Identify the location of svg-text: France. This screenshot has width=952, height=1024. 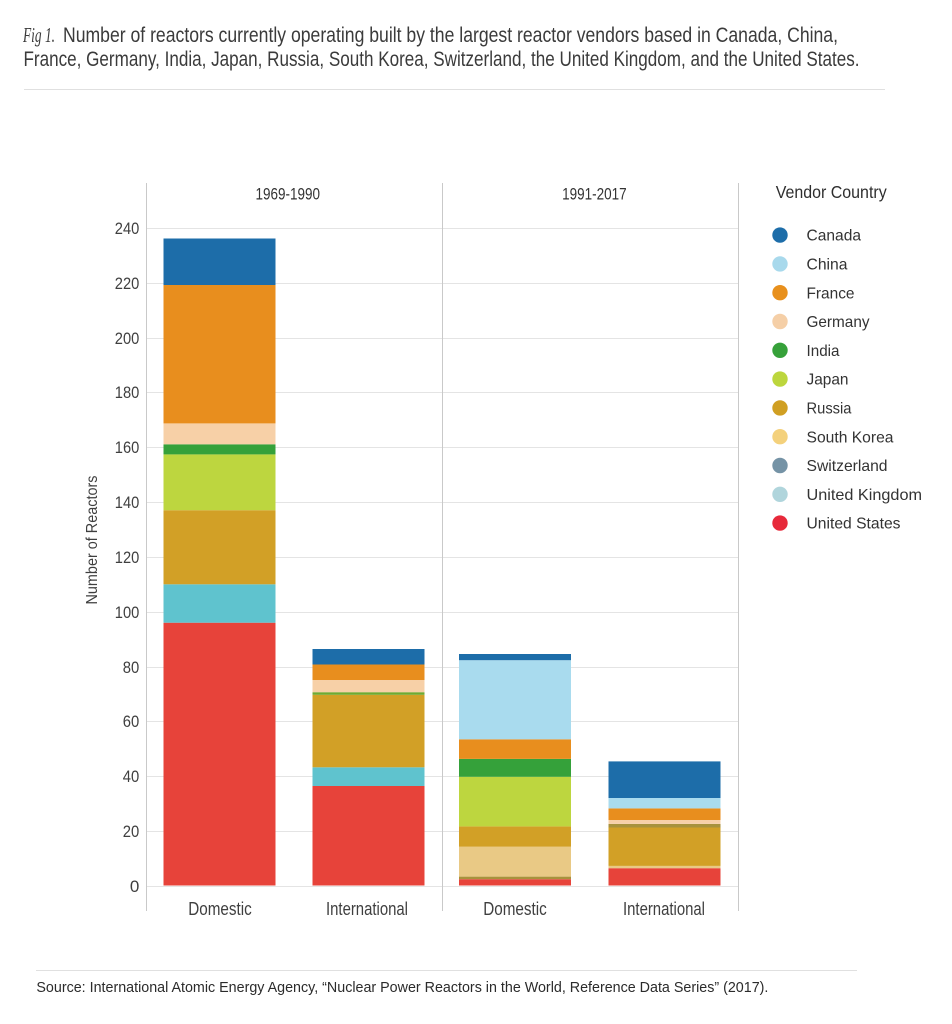
(831, 293).